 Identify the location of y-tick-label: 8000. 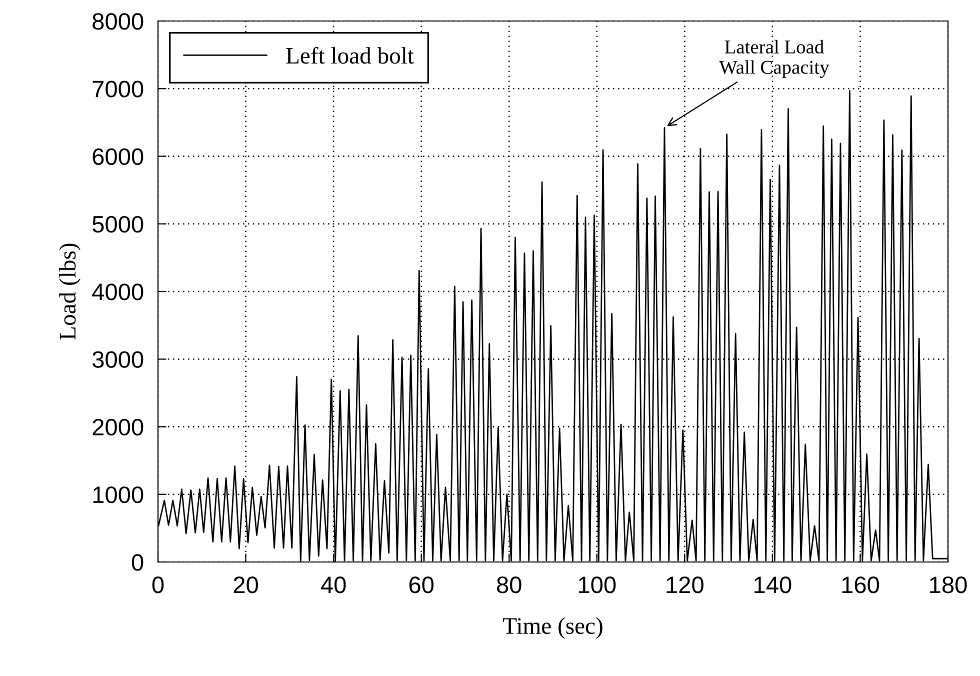
(118, 21).